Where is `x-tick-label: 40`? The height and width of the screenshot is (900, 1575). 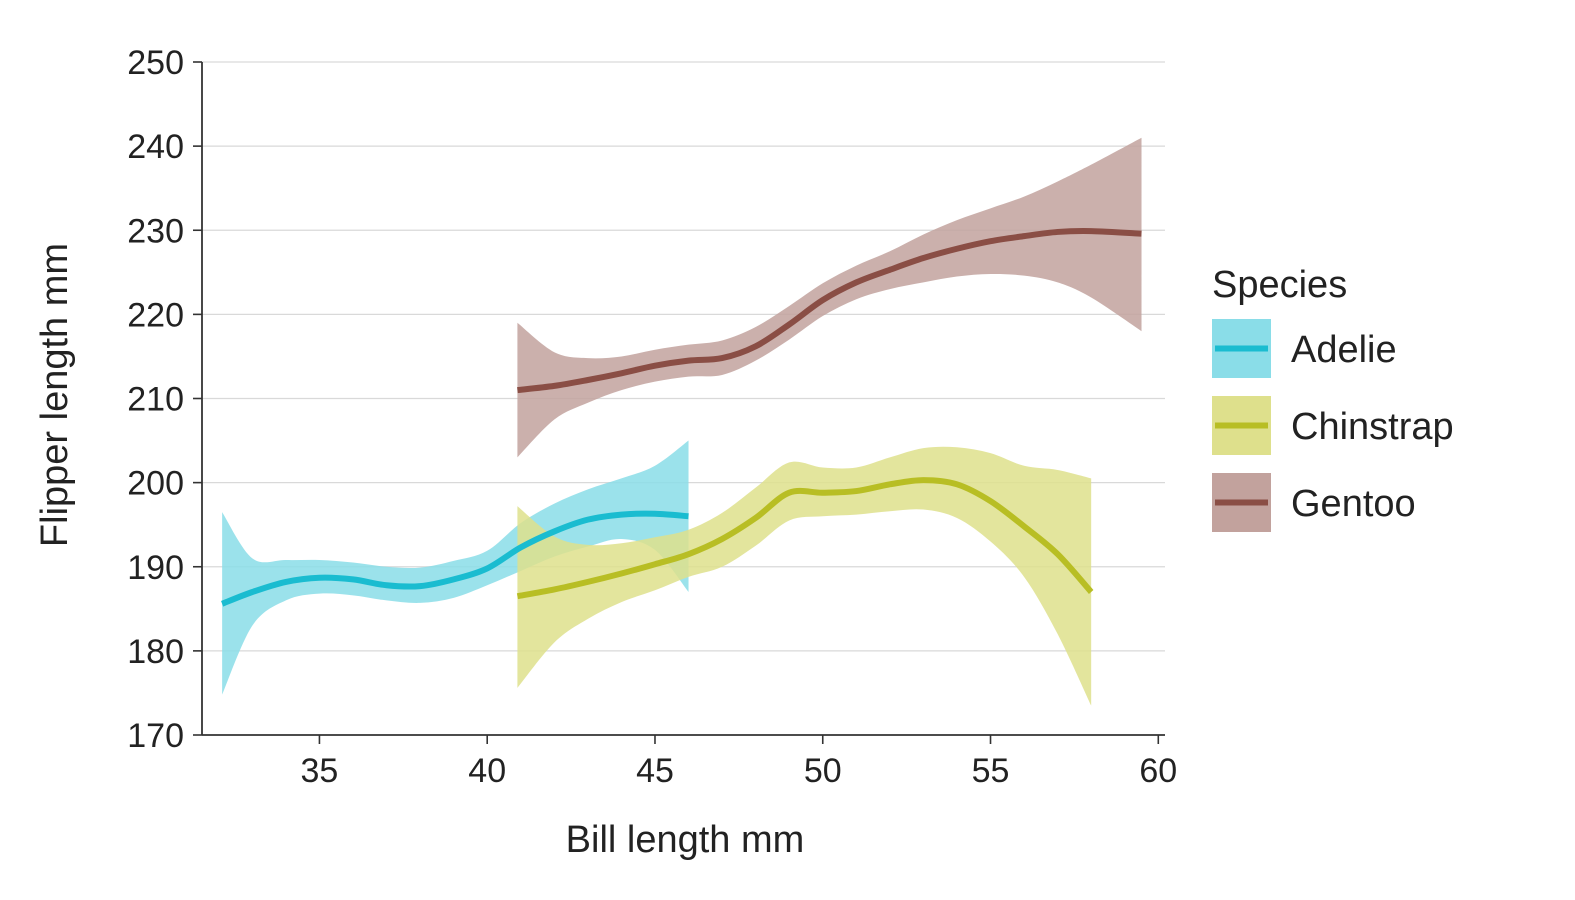 x-tick-label: 40 is located at coordinates (487, 771).